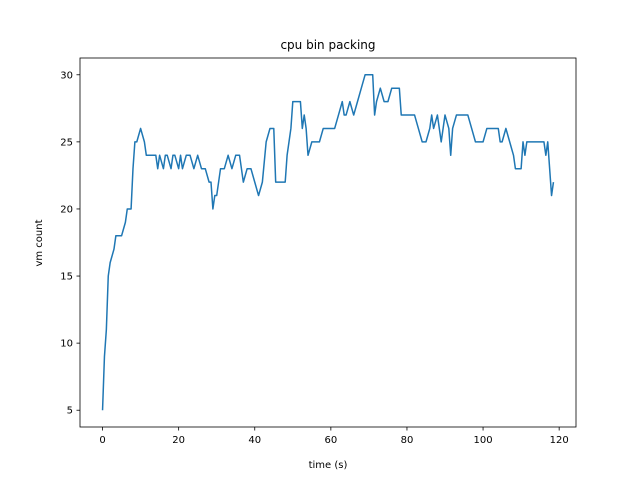 The image size is (640, 484). Describe the element at coordinates (66, 75) in the screenshot. I see `y-tick-label: 30` at that location.